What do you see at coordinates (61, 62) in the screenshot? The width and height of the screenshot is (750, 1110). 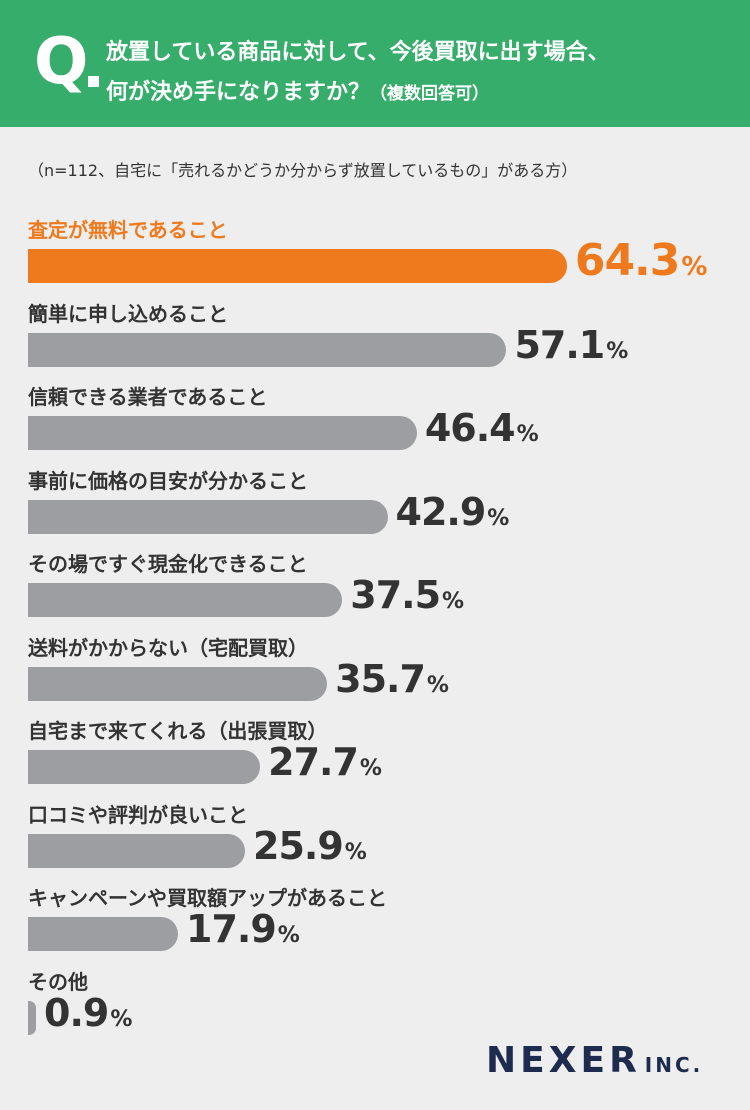 I see `q-mark: Q` at bounding box center [61, 62].